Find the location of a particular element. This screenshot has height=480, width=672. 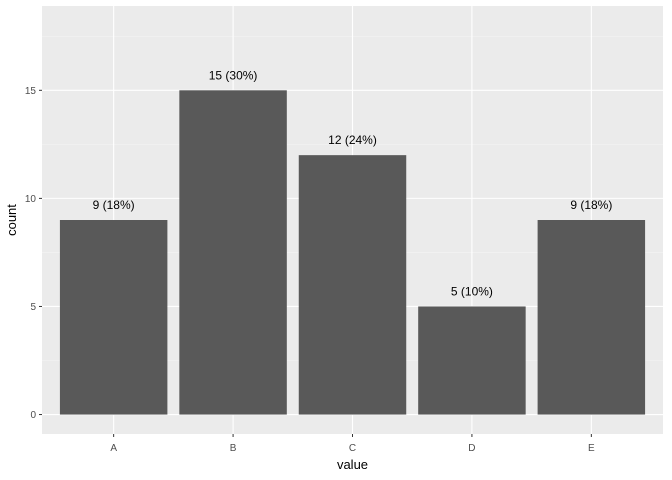

x-tick-label: E is located at coordinates (591, 448).